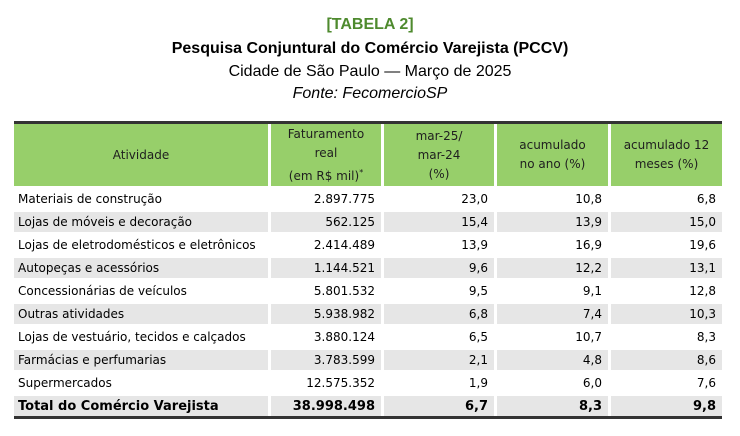 Image resolution: width=740 pixels, height=436 pixels. Describe the element at coordinates (141, 406) in the screenshot. I see `cell-atividade: Total do Comércio Varejista` at that location.